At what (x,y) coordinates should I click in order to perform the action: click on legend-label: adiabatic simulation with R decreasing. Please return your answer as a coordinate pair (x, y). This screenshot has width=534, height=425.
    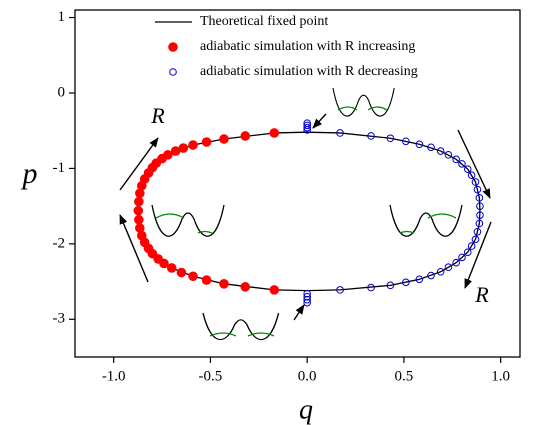
    Looking at the image, I should click on (309, 71).